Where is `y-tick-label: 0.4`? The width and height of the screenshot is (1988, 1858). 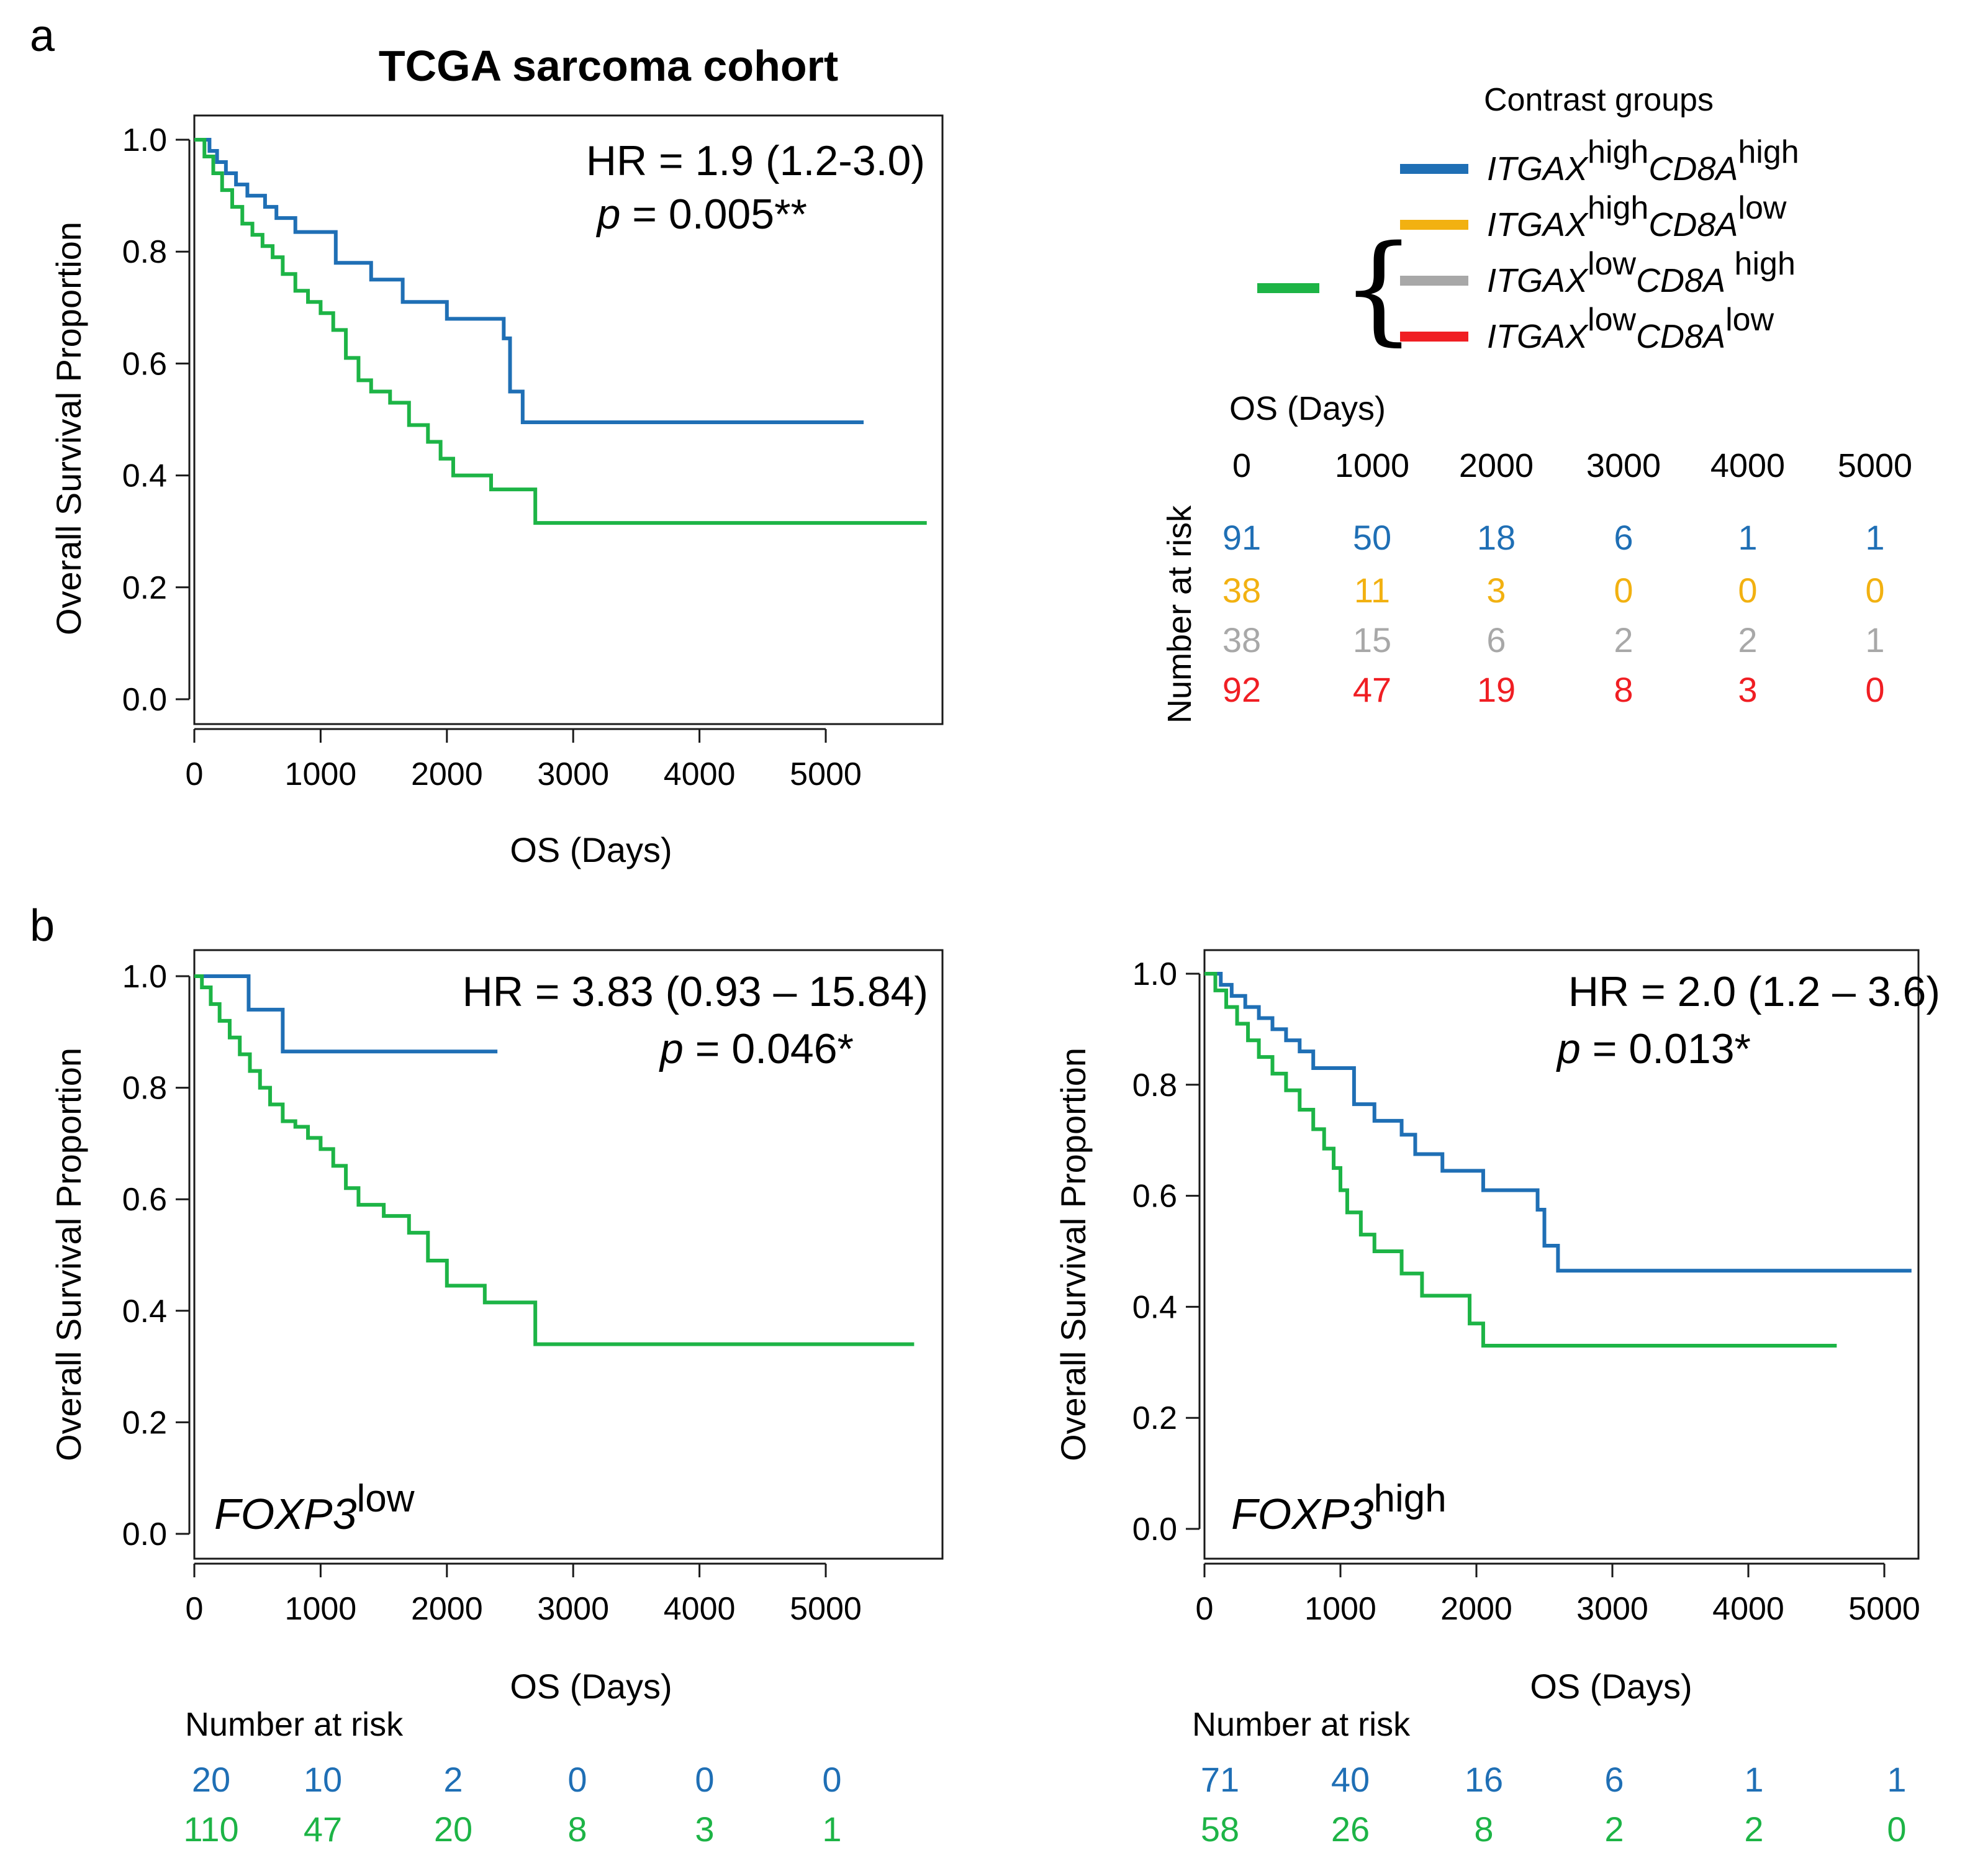 y-tick-label: 0.4 is located at coordinates (145, 476).